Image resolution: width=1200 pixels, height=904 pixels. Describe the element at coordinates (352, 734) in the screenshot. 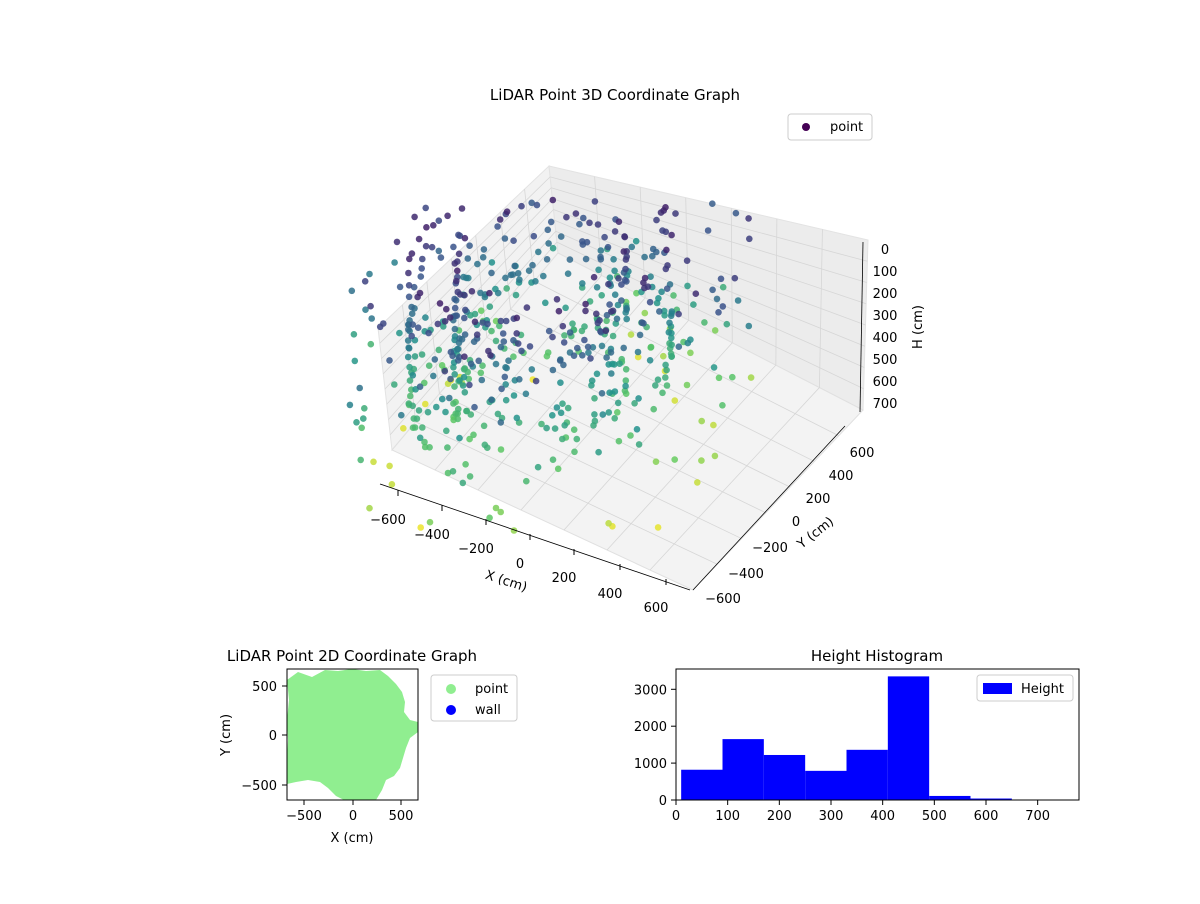

I see `point-cloud-2d` at that location.